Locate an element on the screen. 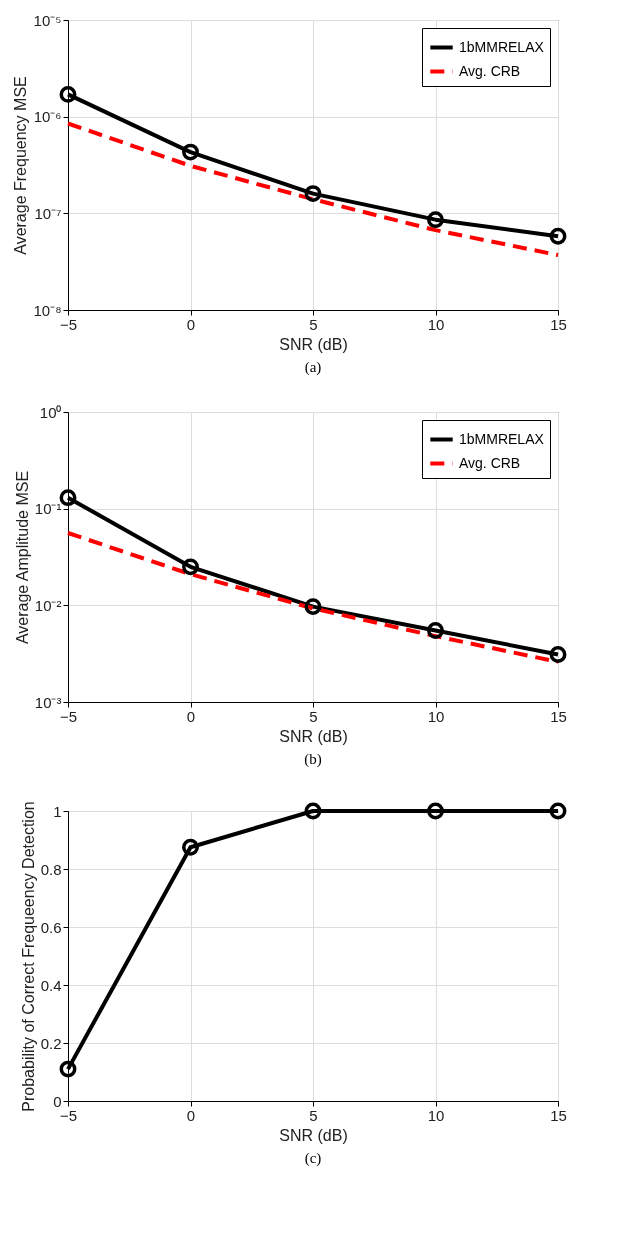 The image size is (620, 1245). y-tick-label: 0.8 is located at coordinates (51, 869).